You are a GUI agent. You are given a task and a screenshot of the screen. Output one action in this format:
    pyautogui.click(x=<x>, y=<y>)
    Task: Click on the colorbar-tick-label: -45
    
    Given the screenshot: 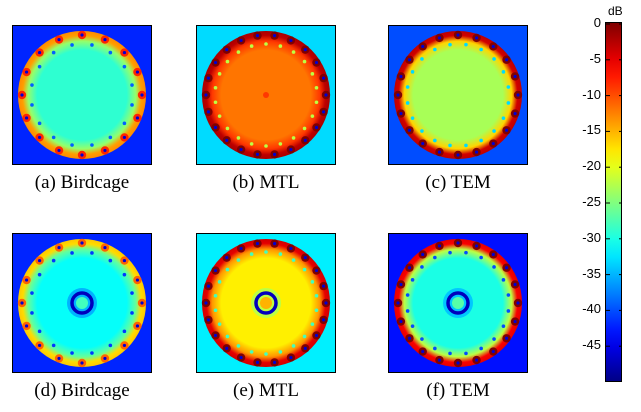 What is the action you would take?
    pyautogui.click(x=591, y=345)
    